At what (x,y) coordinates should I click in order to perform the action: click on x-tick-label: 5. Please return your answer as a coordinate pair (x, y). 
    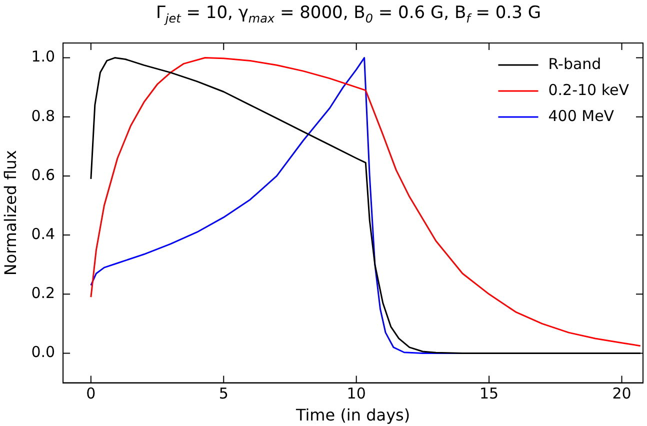
    Looking at the image, I should click on (223, 393).